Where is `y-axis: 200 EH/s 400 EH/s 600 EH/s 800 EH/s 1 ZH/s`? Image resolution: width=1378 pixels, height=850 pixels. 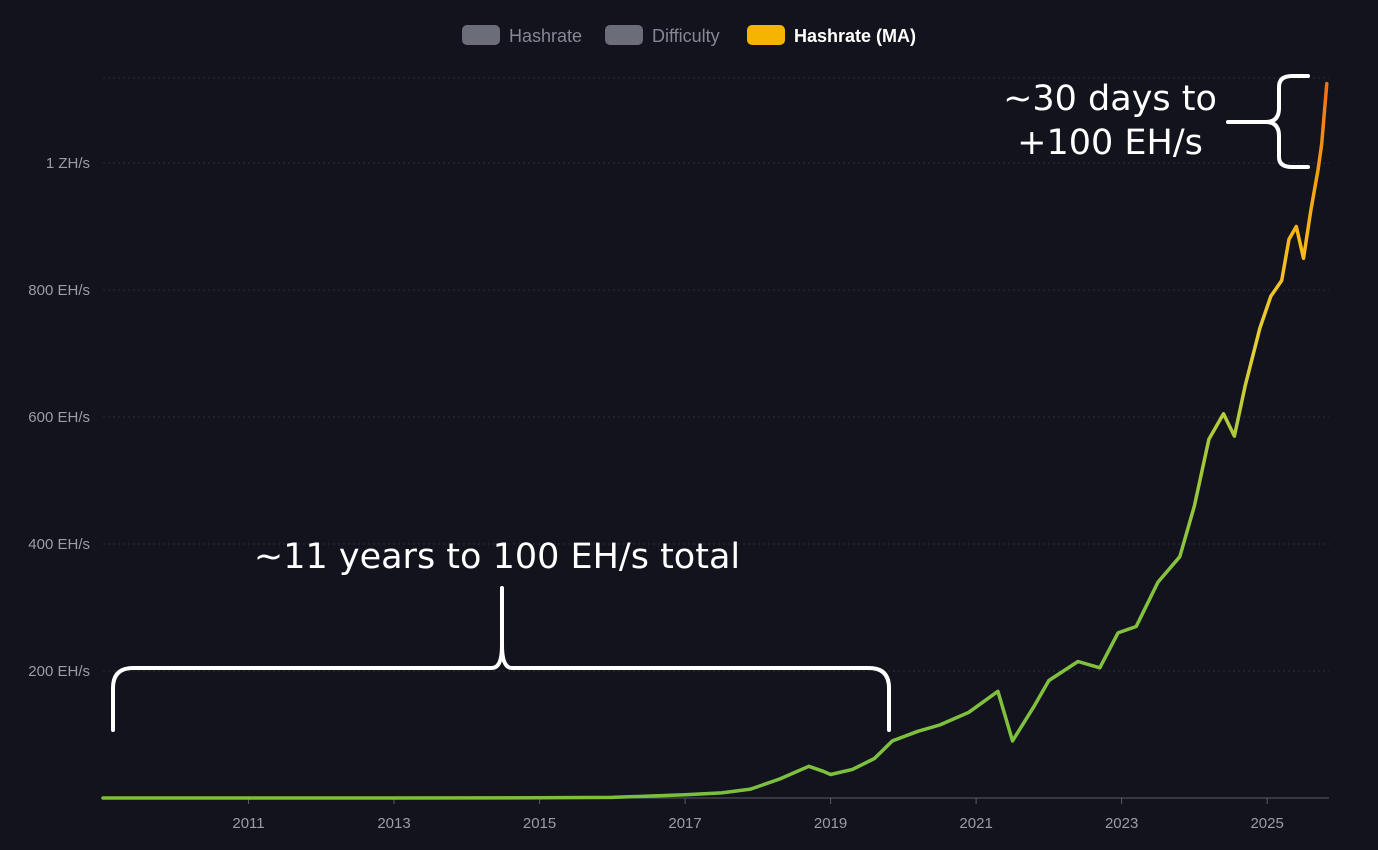 y-axis: 200 EH/s 400 EH/s 600 EH/s 800 EH/s 1 ZH/s is located at coordinates (59, 417).